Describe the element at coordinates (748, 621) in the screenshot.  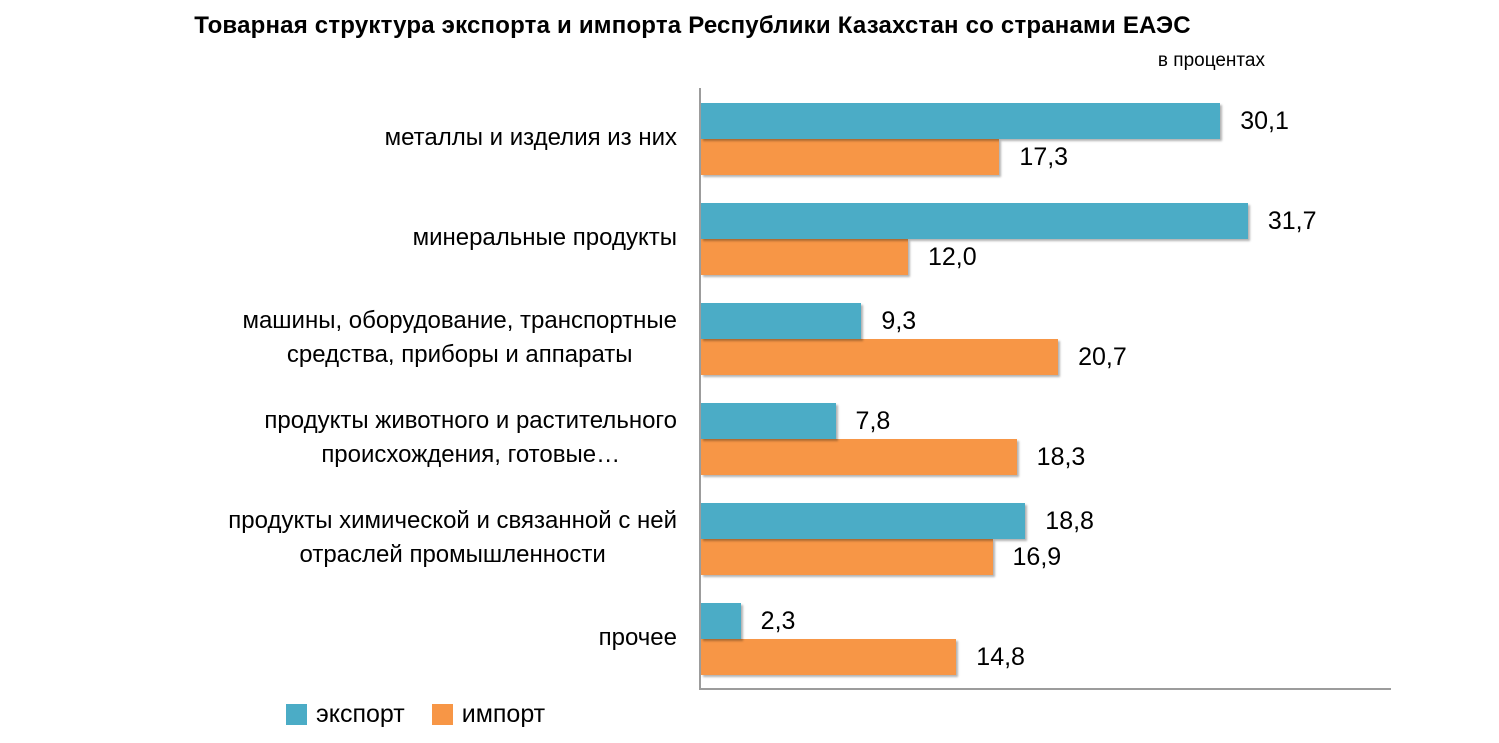
I see `bar-export: 2,3` at that location.